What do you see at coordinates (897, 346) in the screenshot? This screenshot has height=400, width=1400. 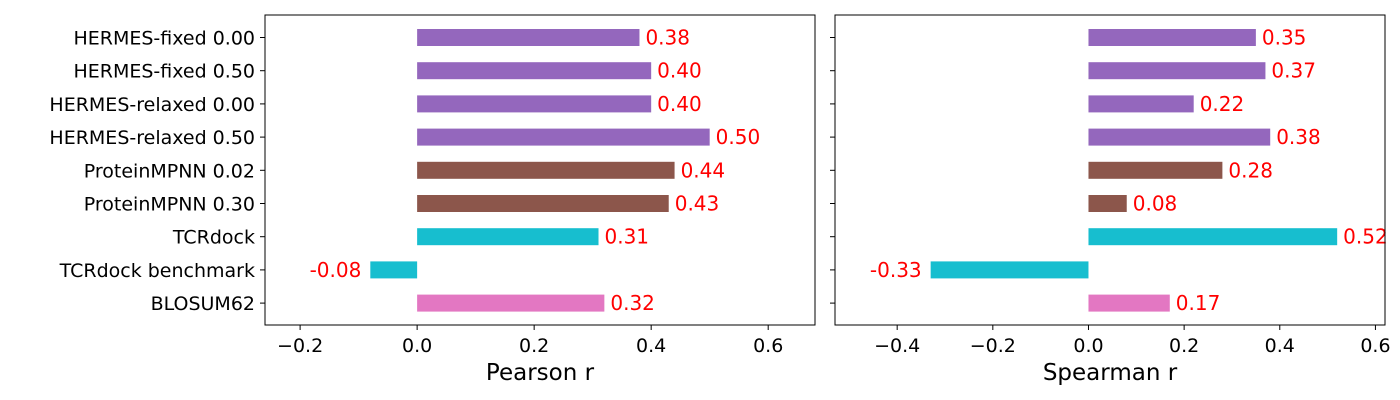 I see `spearman-x-tick-label-0: −0.4` at bounding box center [897, 346].